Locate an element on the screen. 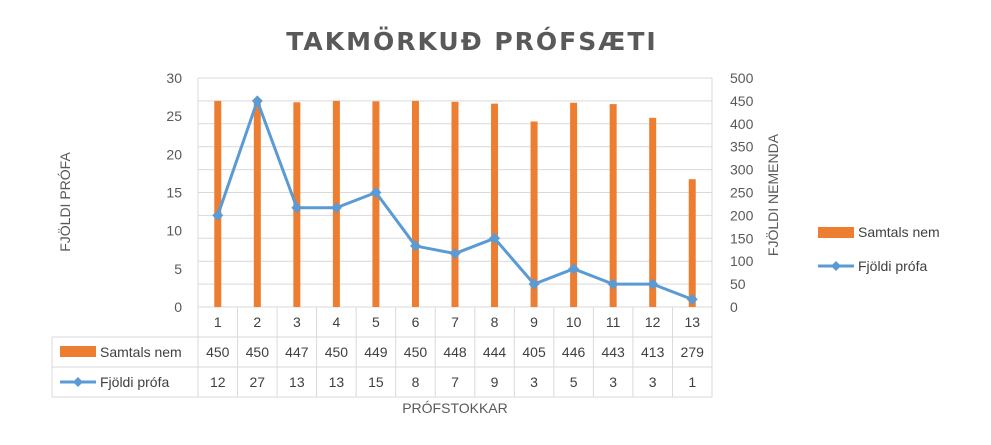  table-cell-samtals-nem: 443 is located at coordinates (613, 352).